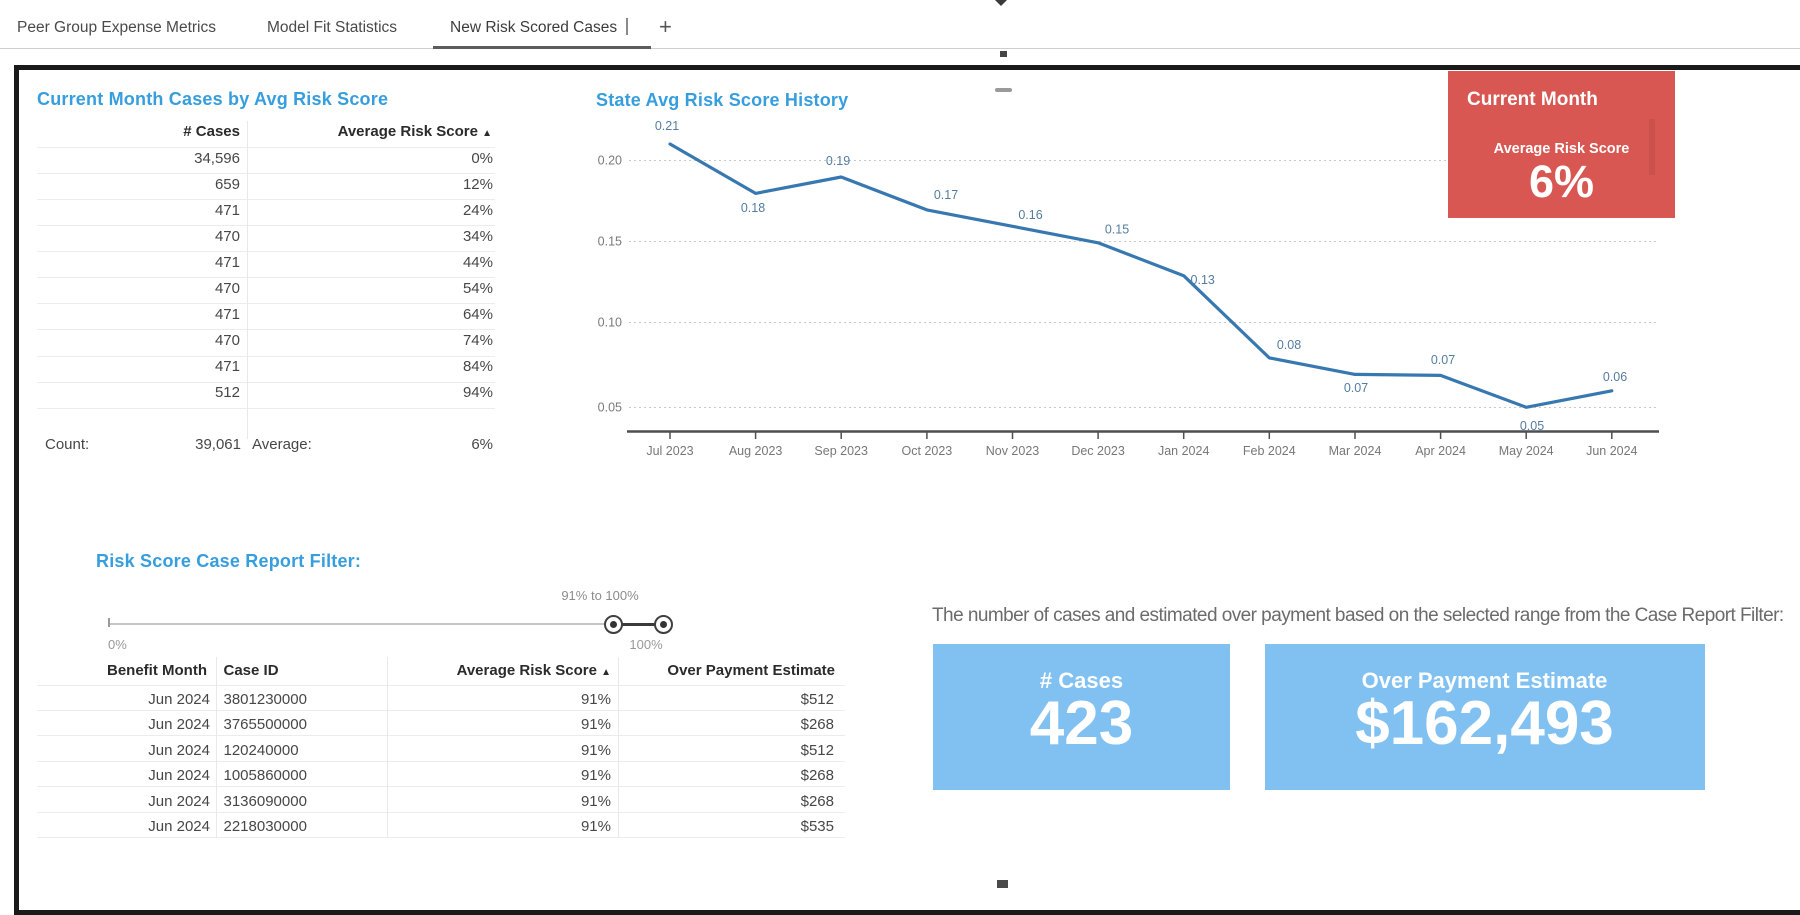  What do you see at coordinates (669, 451) in the screenshot?
I see `svg-text: Jul 2023` at bounding box center [669, 451].